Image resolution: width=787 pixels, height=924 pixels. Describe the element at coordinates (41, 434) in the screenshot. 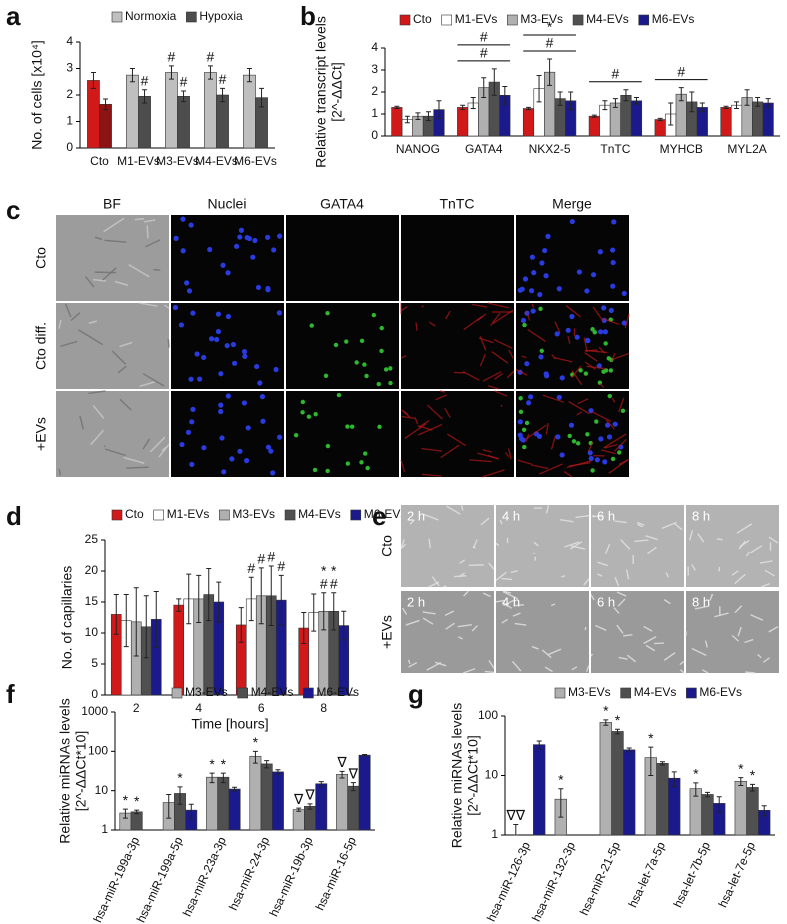

I see `row-label: +EVs` at that location.